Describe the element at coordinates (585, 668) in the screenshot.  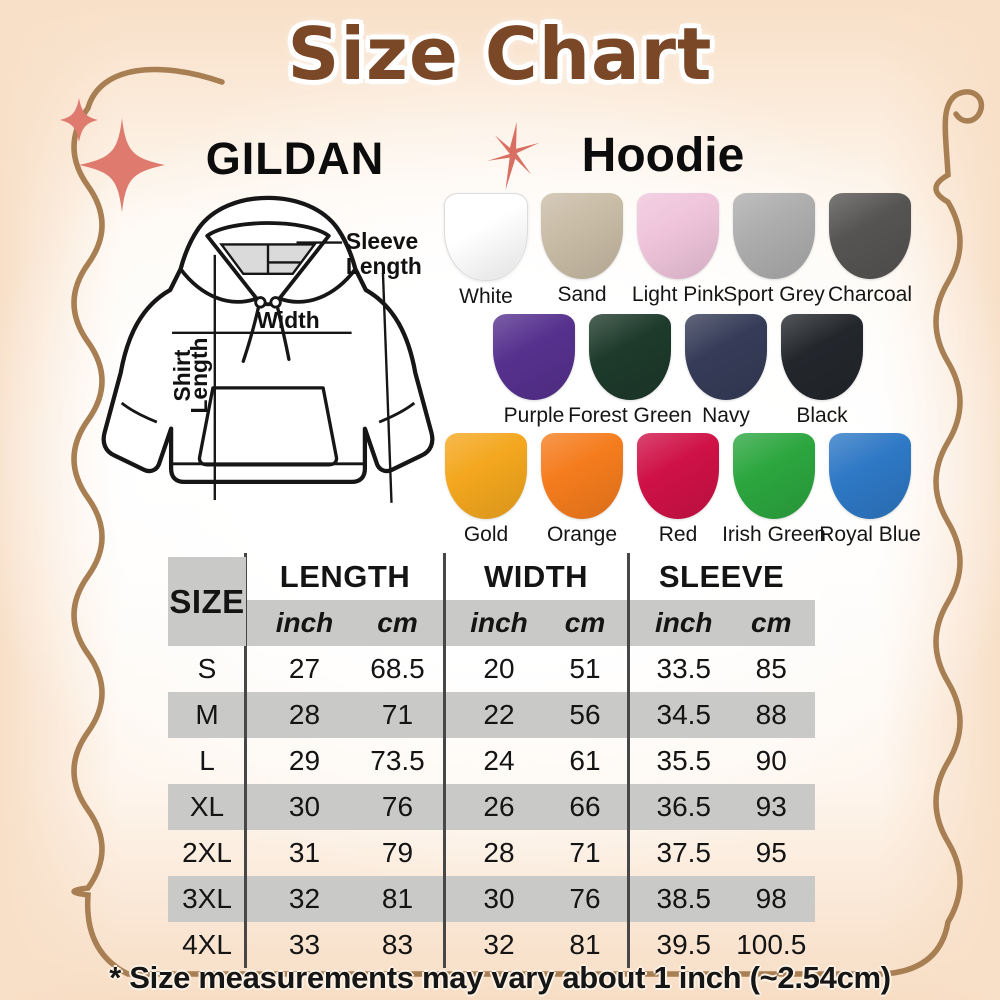
I see `measurement-value: 51` at that location.